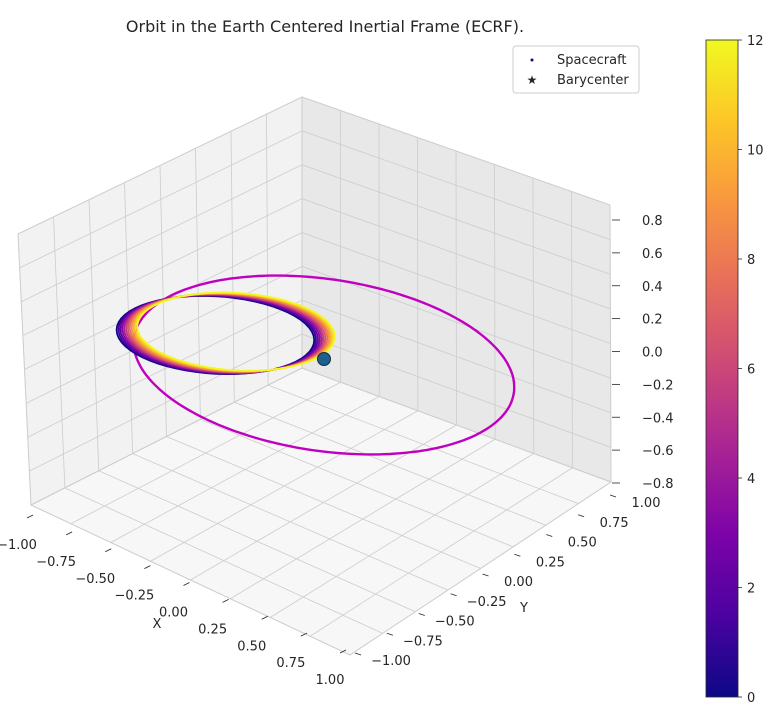  I want to click on y-tick-label: −0.25, so click(487, 602).